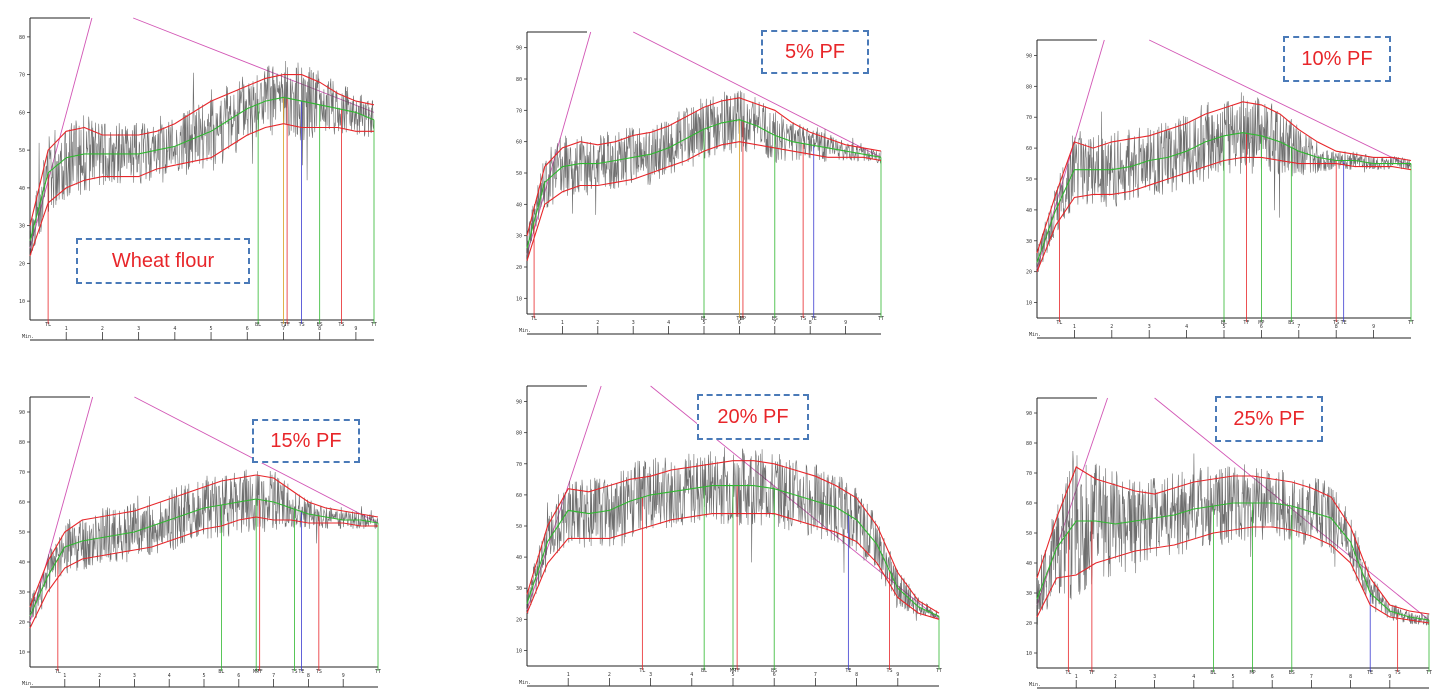  What do you see at coordinates (775, 319) in the screenshot?
I see `event-marker-label: BS` at bounding box center [775, 319].